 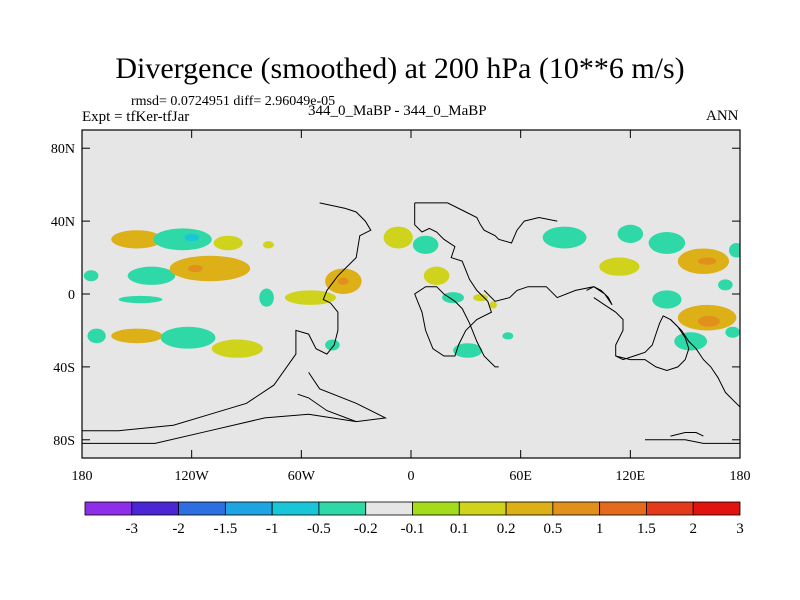 I want to click on colorbar-label-8: 0.2, so click(x=506, y=529).